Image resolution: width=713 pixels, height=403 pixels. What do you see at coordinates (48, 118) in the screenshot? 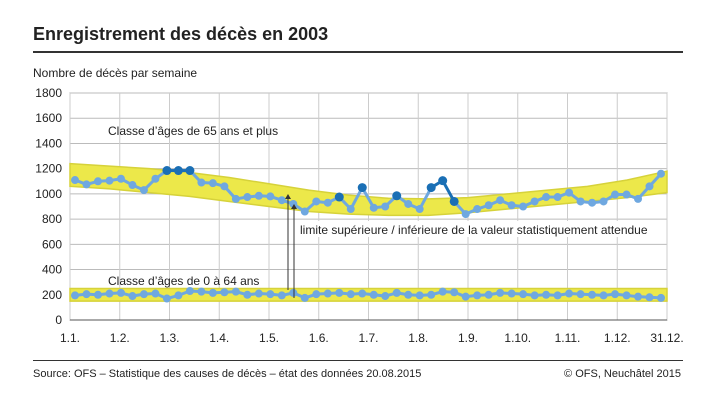
I see `y-tick-label: 1600` at bounding box center [48, 118].